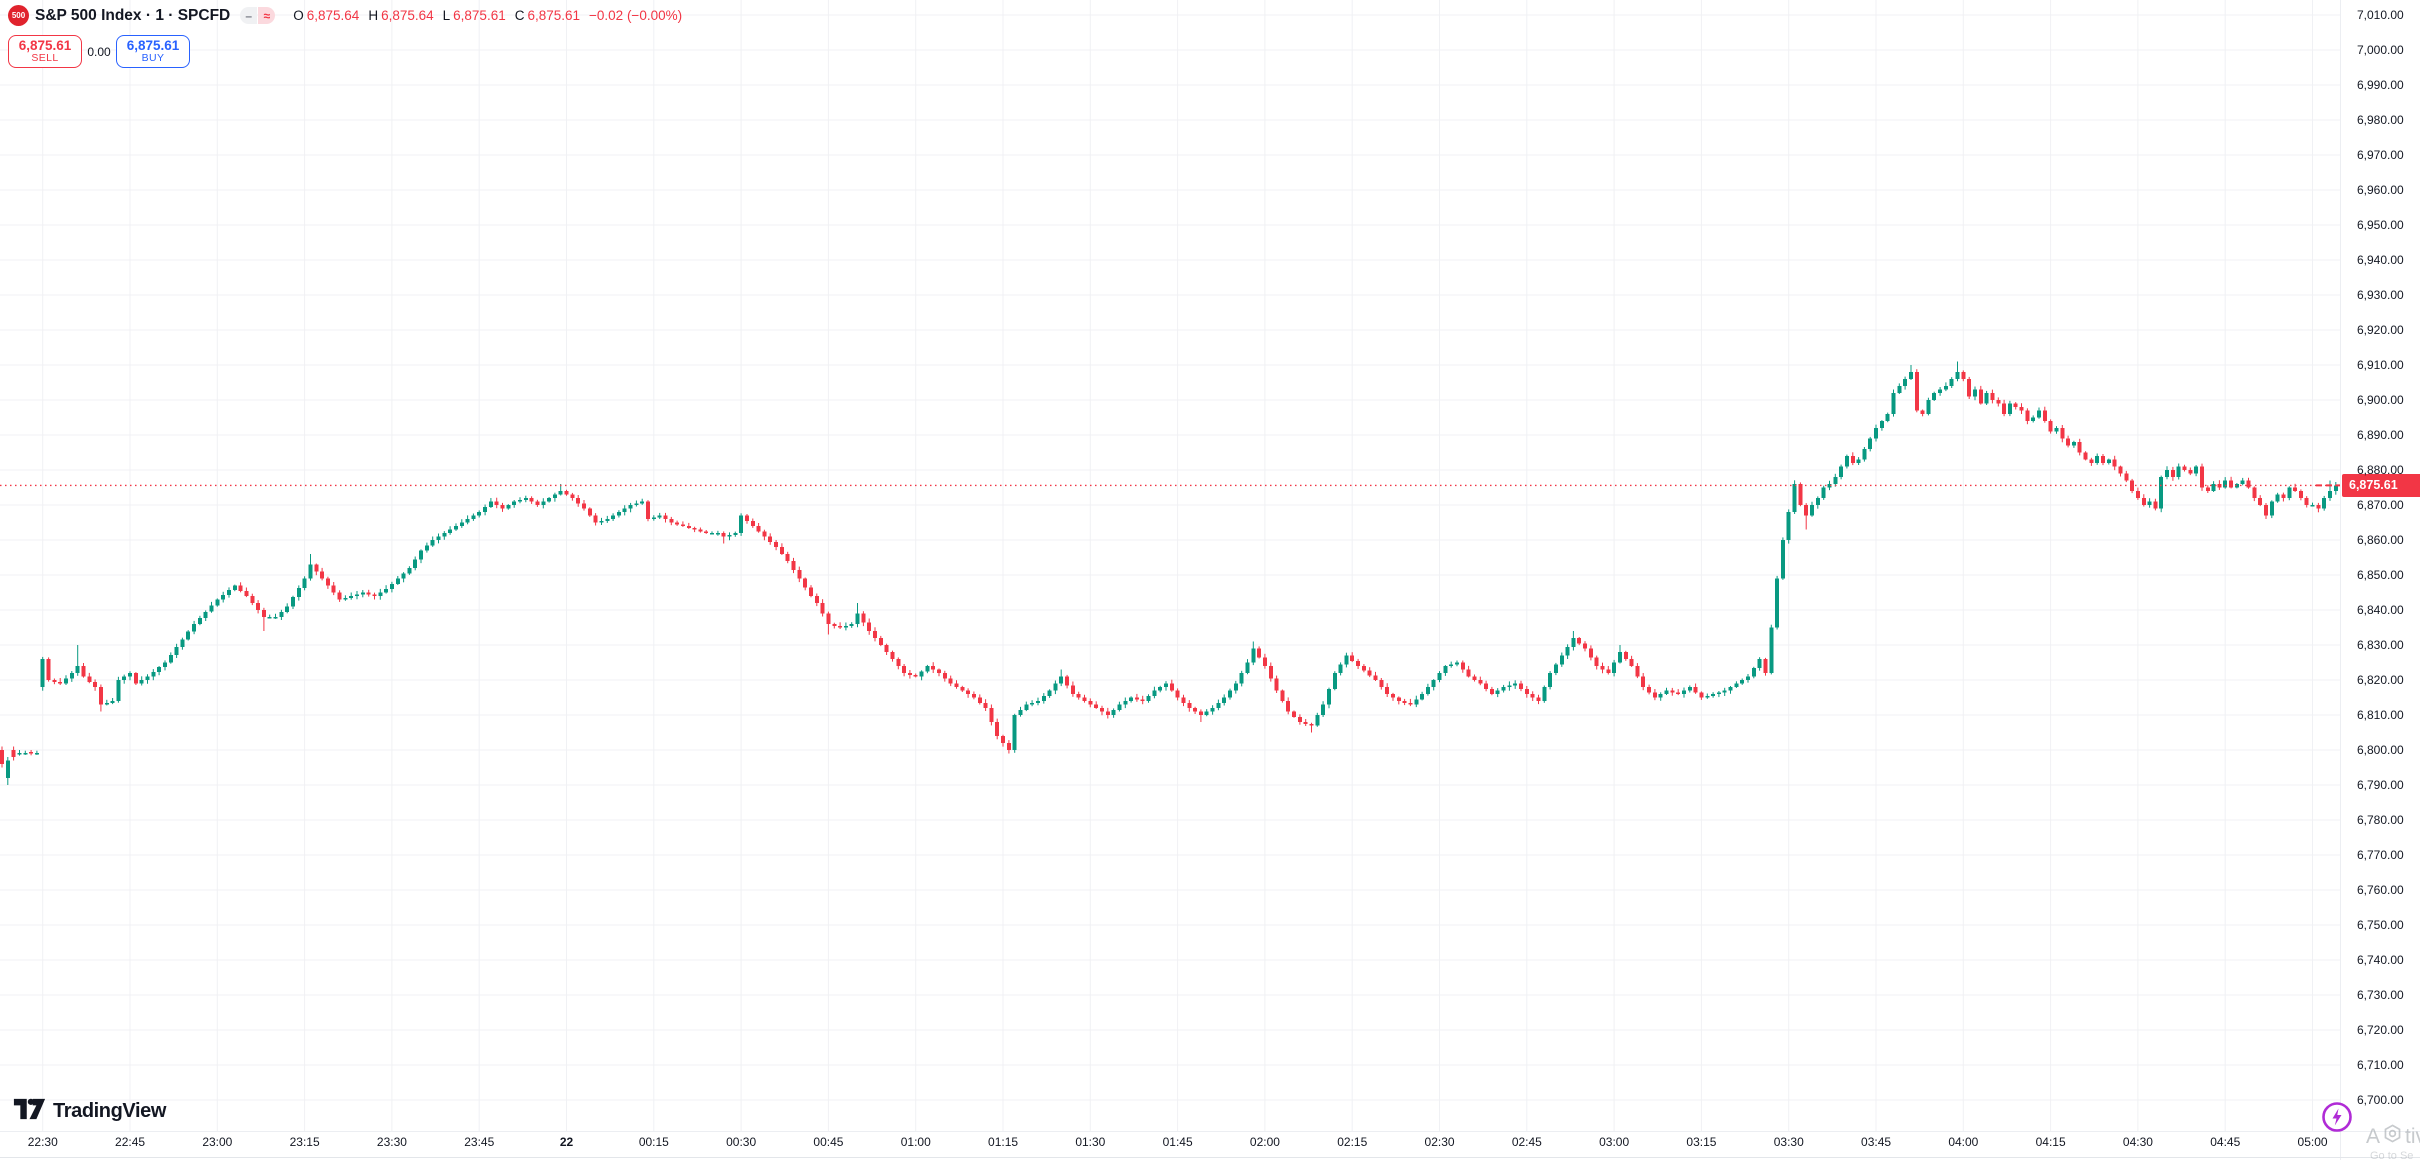  I want to click on sell-price: 6,875.61, so click(45, 45).